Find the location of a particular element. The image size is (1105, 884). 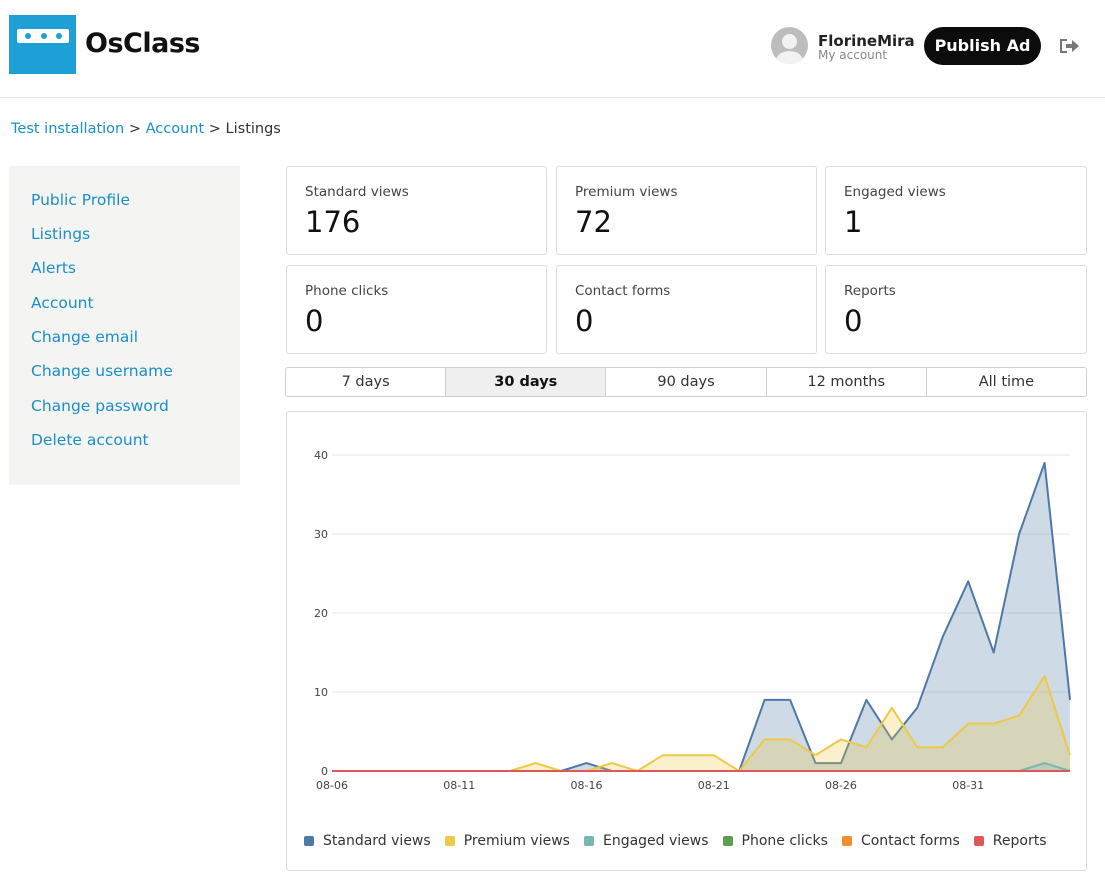

stat-card-engaged-views: Engaged views 1 is located at coordinates (956, 210).